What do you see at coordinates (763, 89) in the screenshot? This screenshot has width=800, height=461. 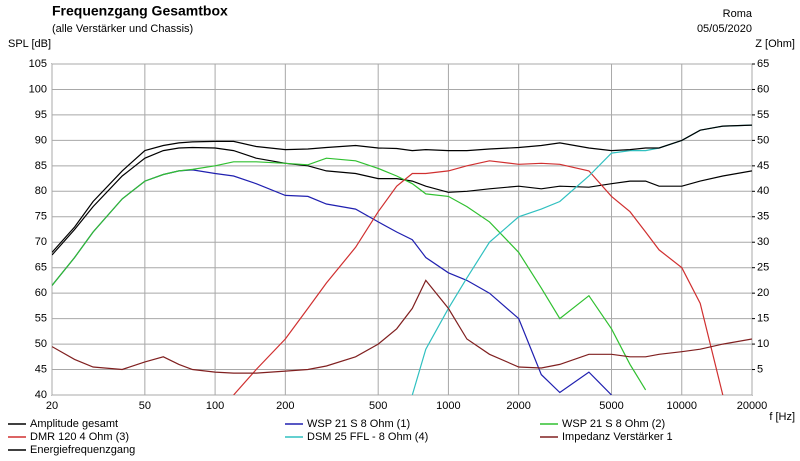 I see `y2-tick-label: 60` at bounding box center [763, 89].